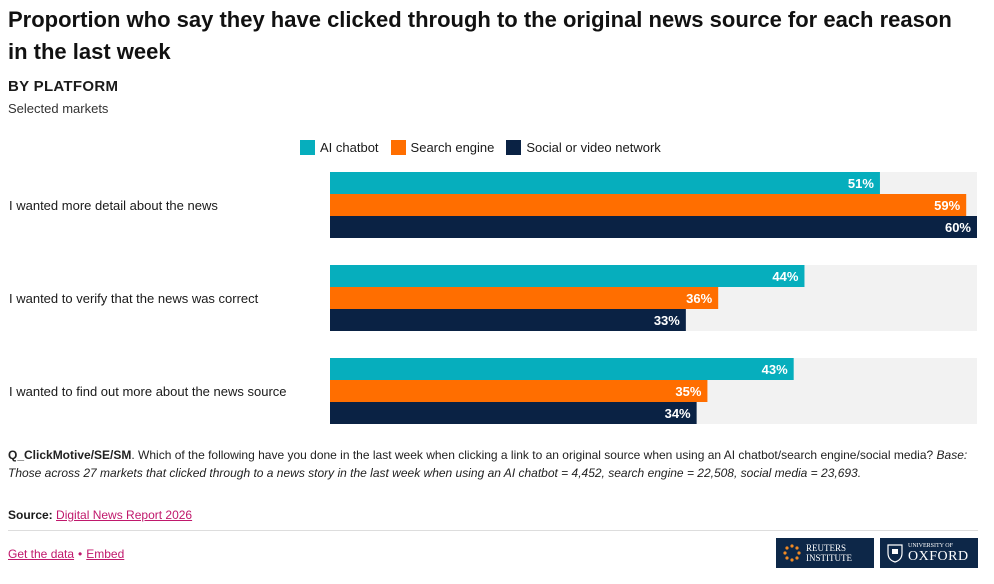  Describe the element at coordinates (785, 276) in the screenshot. I see `data-label: 44%` at that location.